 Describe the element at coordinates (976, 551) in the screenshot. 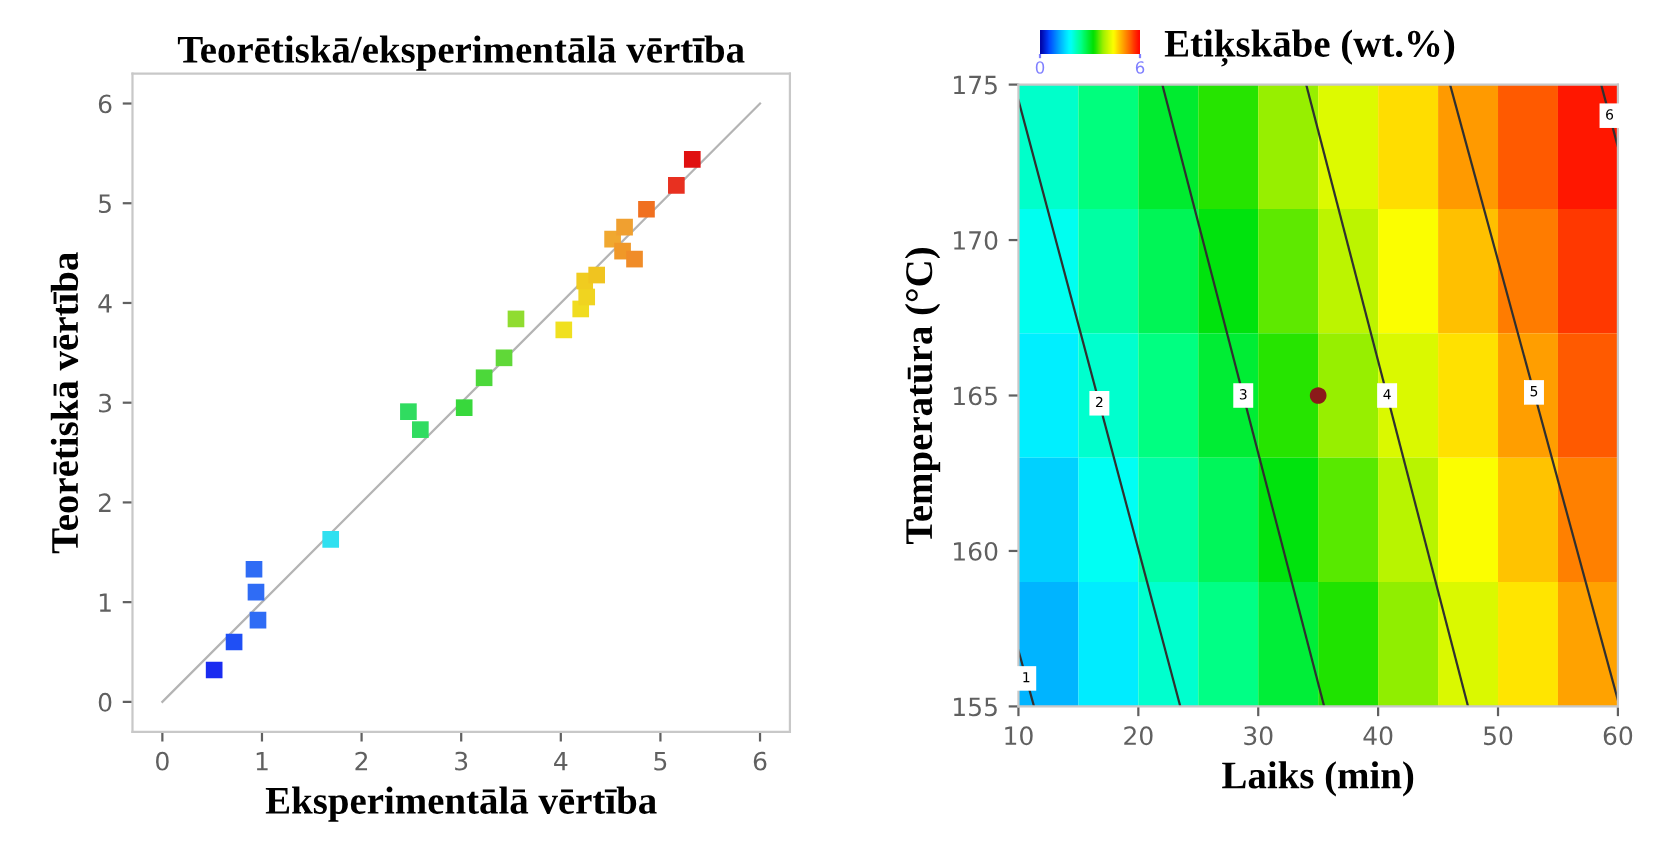

I see `y-tick-label: 160` at that location.